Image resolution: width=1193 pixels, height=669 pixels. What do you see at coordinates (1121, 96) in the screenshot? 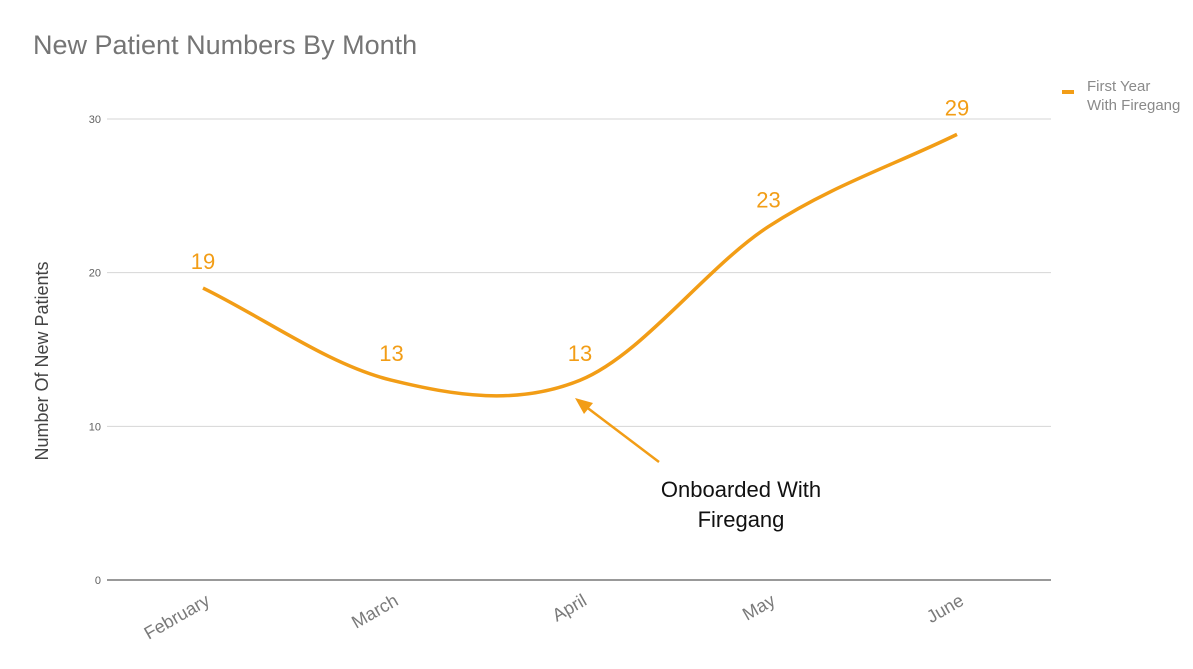
I see `legend: First Year With Firegang` at bounding box center [1121, 96].